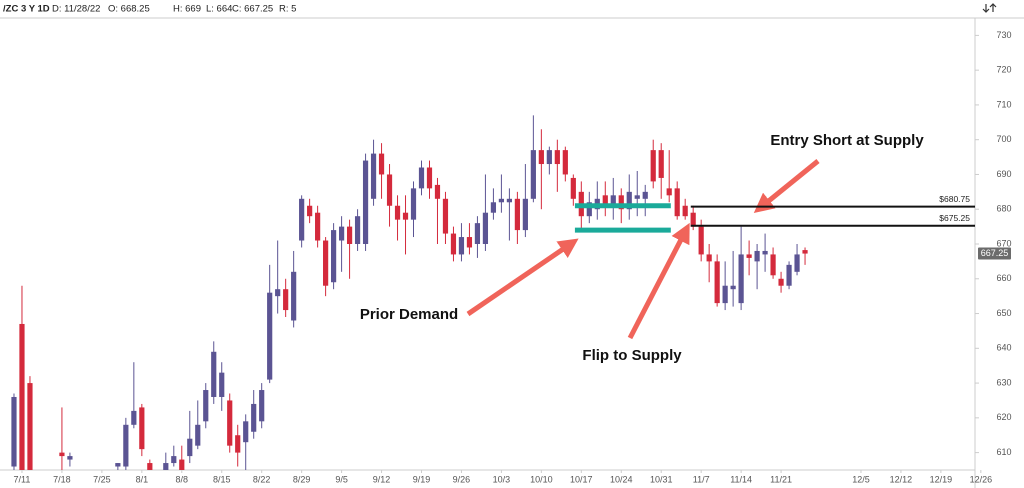 This screenshot has width=1024, height=488. Describe the element at coordinates (581, 479) in the screenshot. I see `x-tick-label: 10/17` at that location.